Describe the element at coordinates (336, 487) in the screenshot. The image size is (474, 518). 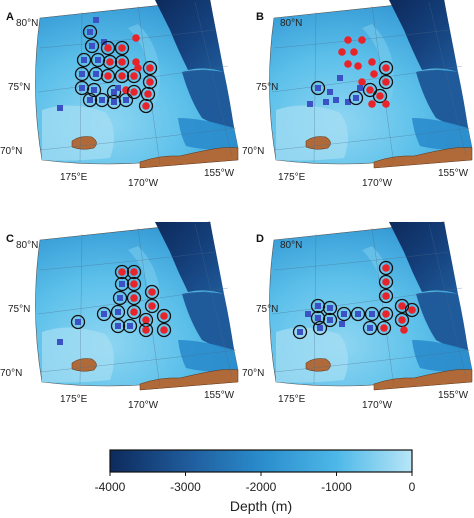
I see `colorbar-tick-label: -1000` at that location.